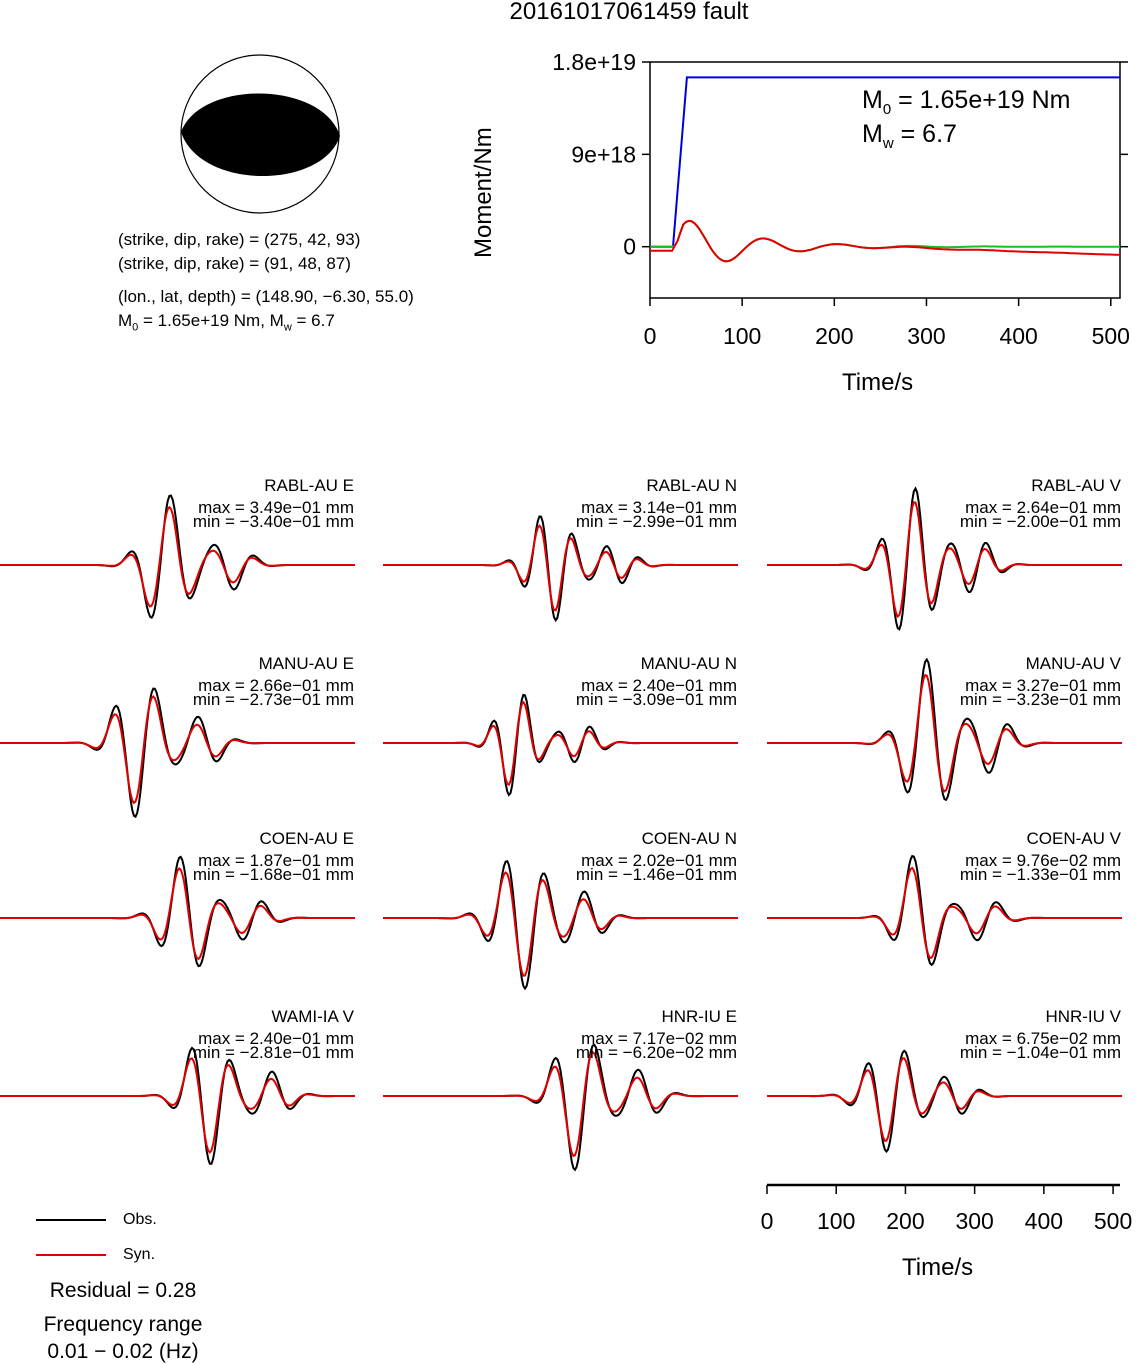 Image resolution: width=1138 pixels, height=1364 pixels. What do you see at coordinates (603, 154) in the screenshot?
I see `moment-ytick-label: 9e+18` at bounding box center [603, 154].